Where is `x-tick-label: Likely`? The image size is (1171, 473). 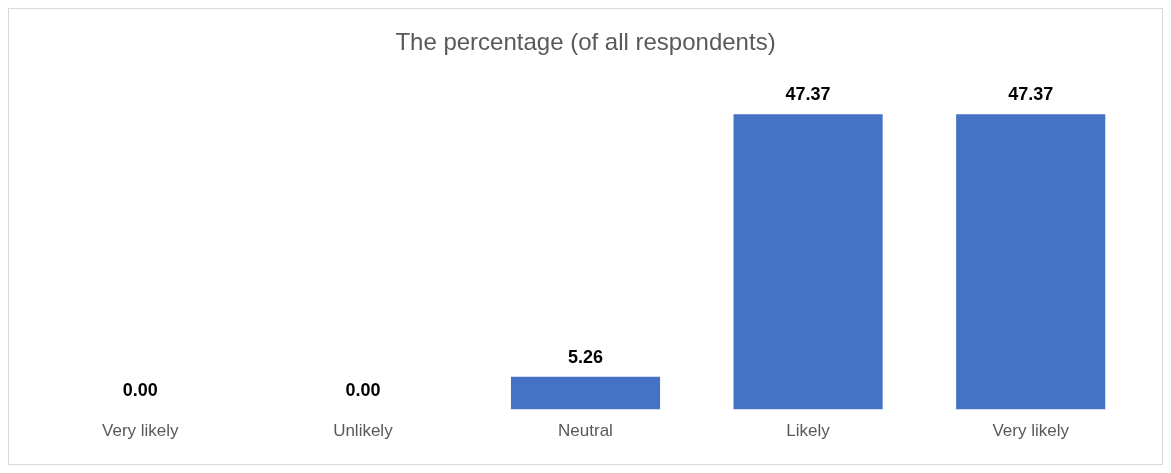 x-tick-label: Likely is located at coordinates (808, 431).